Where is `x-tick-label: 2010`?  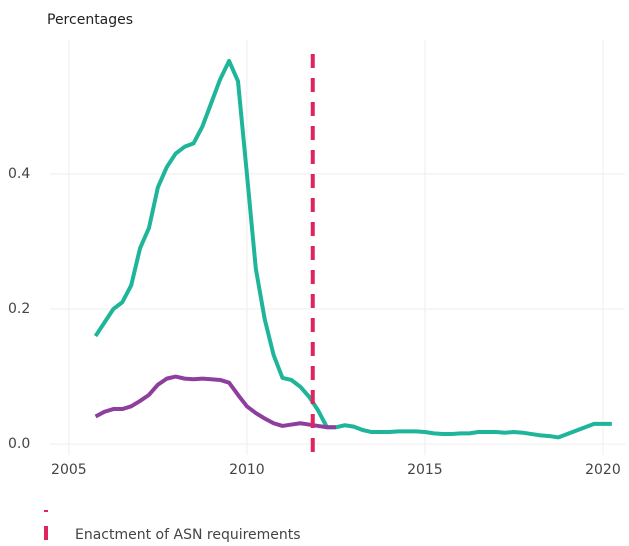 x-tick-label: 2010 is located at coordinates (247, 470).